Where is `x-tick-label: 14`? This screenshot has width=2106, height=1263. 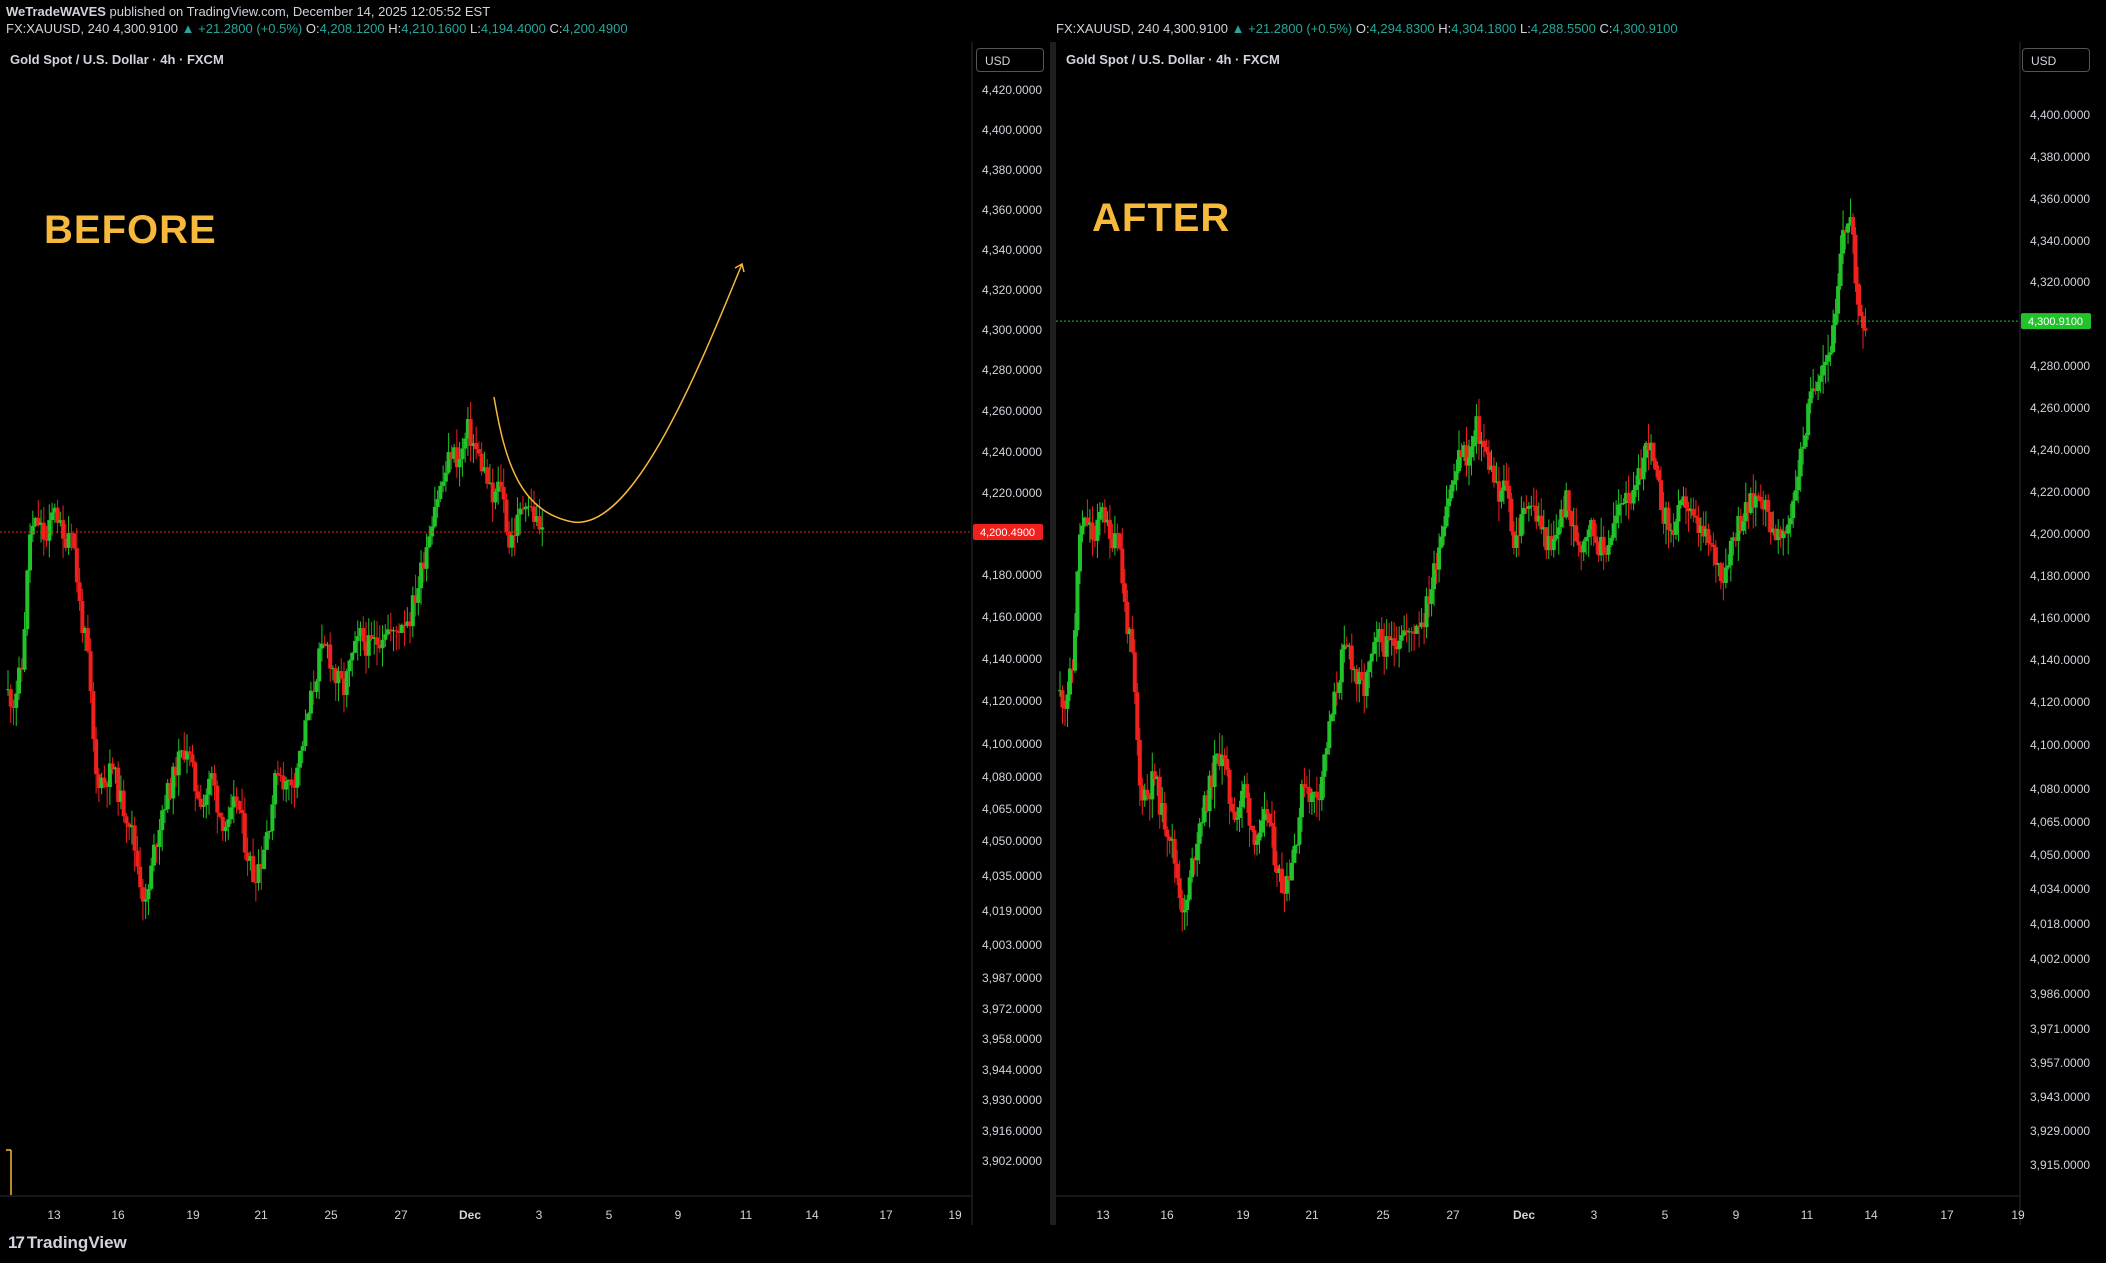 x-tick-label: 14 is located at coordinates (812, 1215).